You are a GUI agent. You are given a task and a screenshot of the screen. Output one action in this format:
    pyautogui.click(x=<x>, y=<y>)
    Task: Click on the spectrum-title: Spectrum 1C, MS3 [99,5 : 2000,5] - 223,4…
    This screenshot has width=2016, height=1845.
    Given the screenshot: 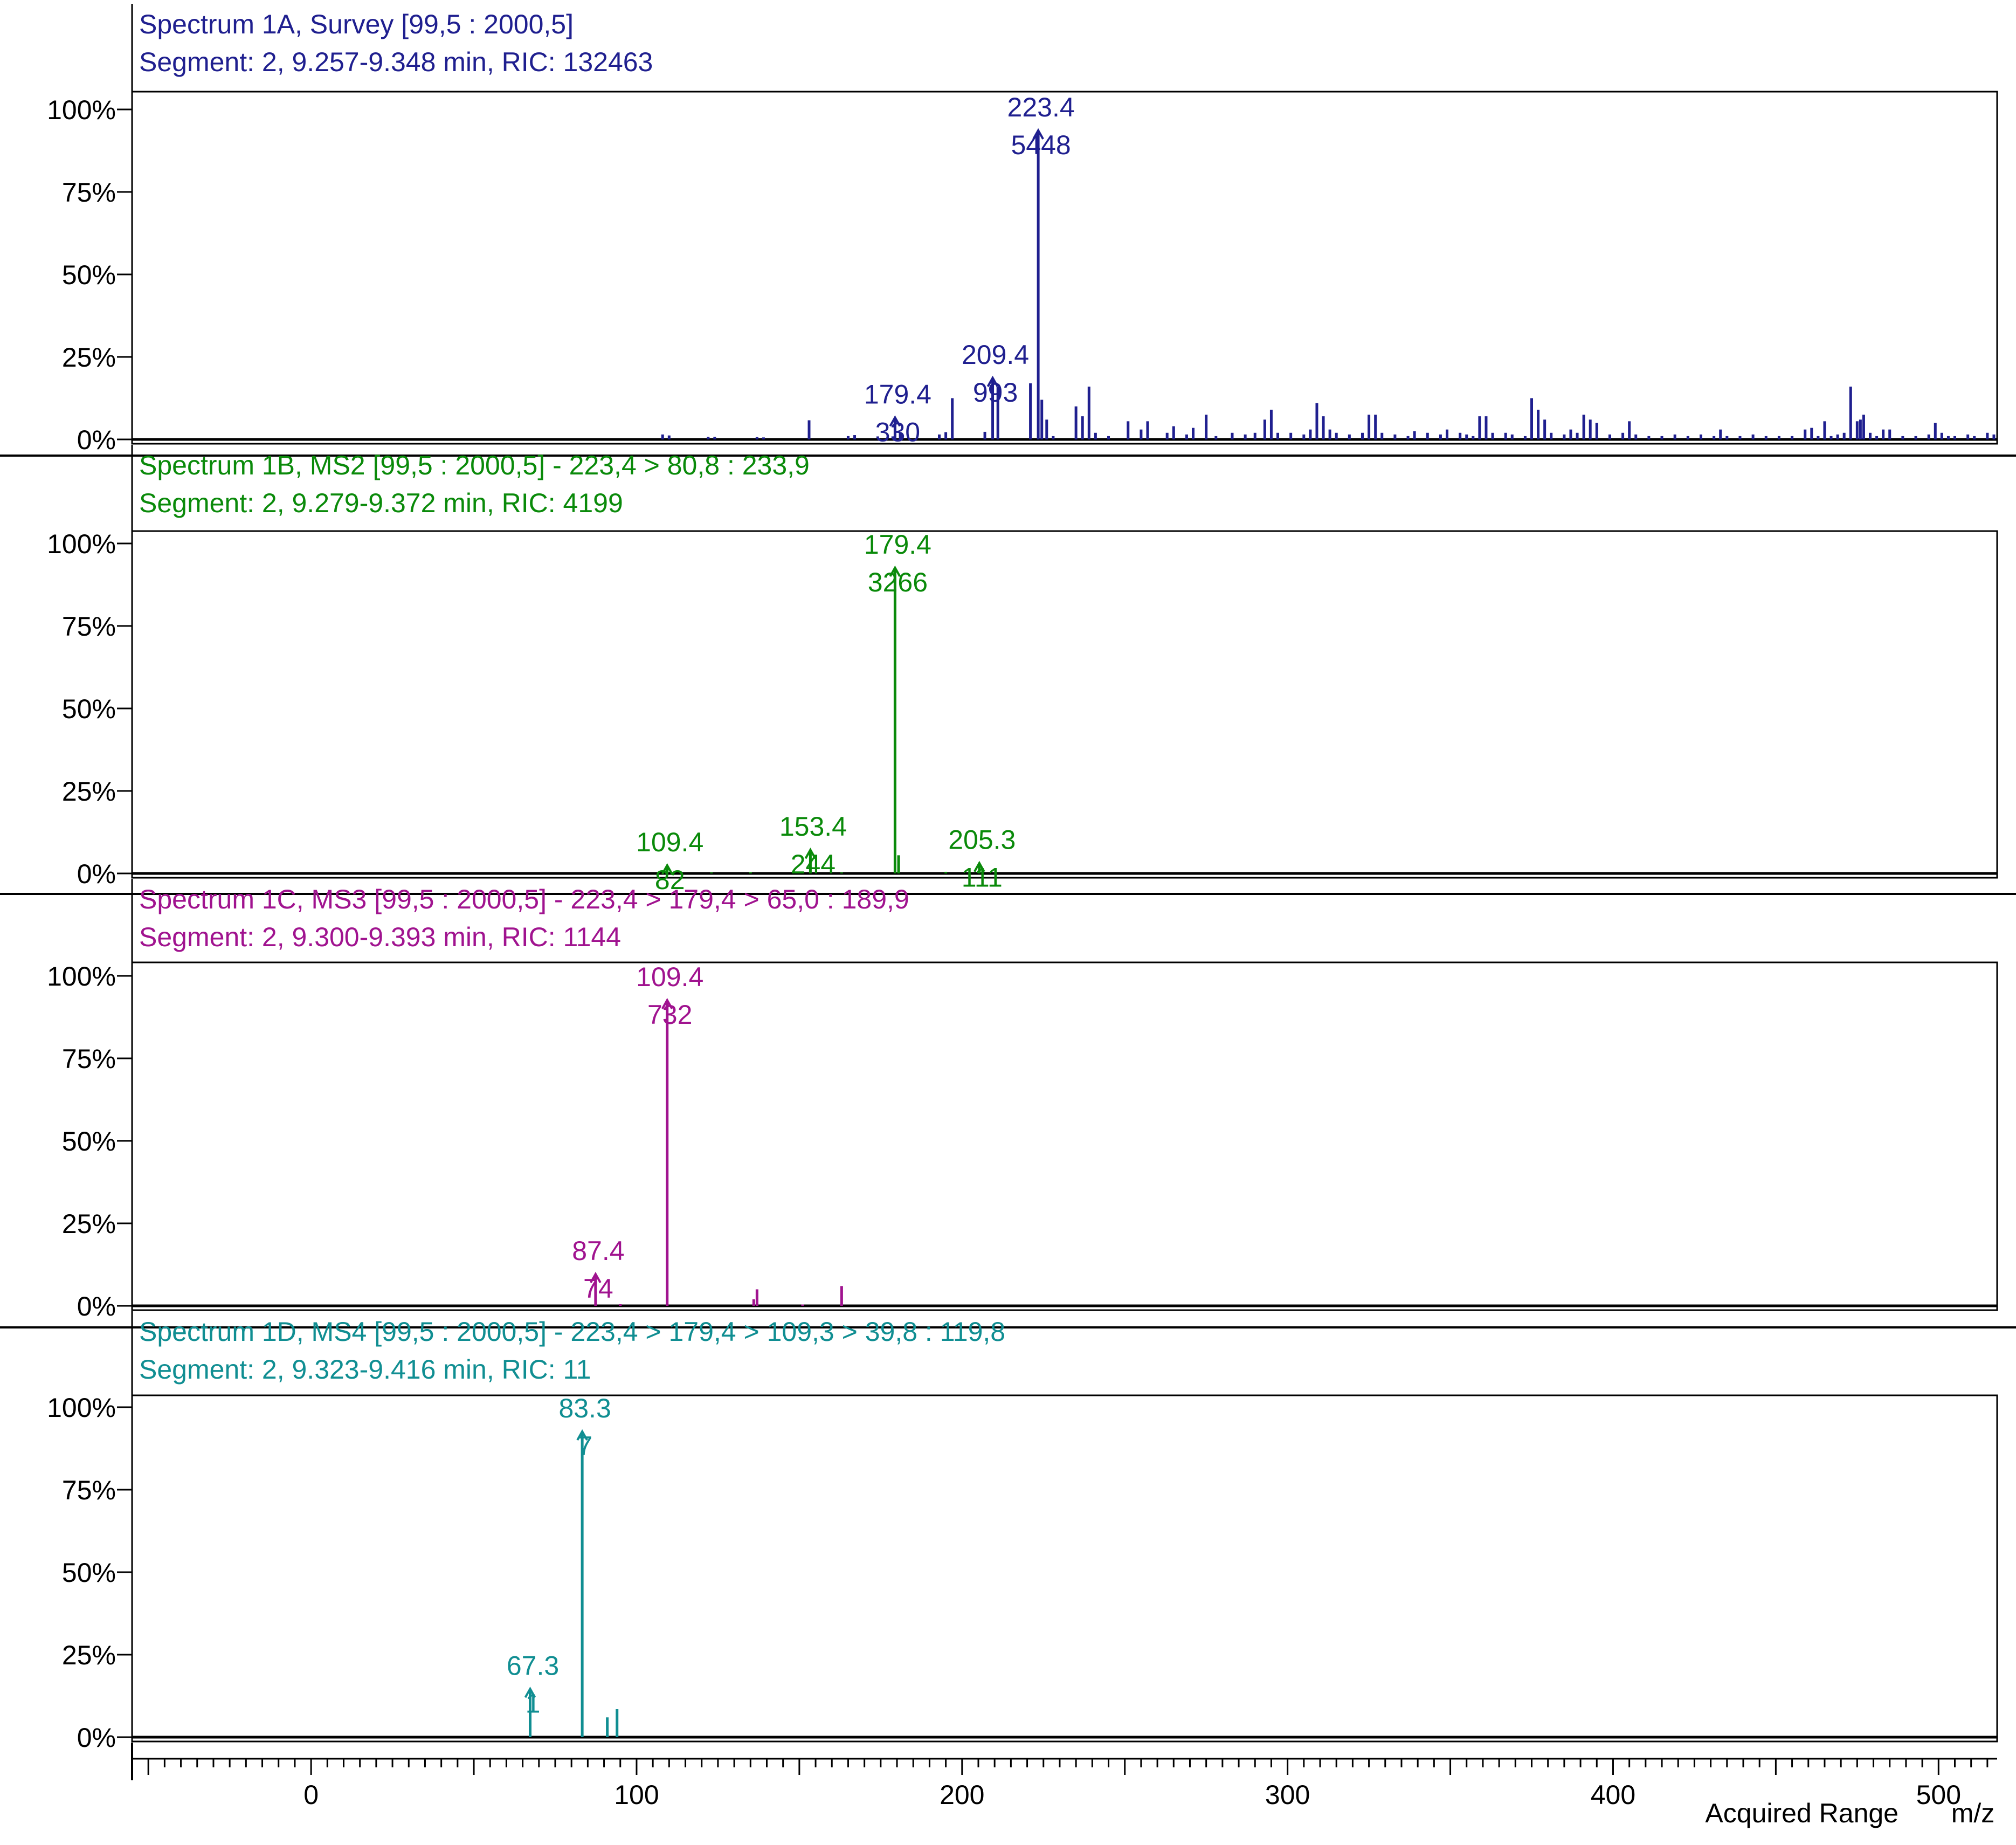 What is the action you would take?
    pyautogui.click(x=524, y=899)
    